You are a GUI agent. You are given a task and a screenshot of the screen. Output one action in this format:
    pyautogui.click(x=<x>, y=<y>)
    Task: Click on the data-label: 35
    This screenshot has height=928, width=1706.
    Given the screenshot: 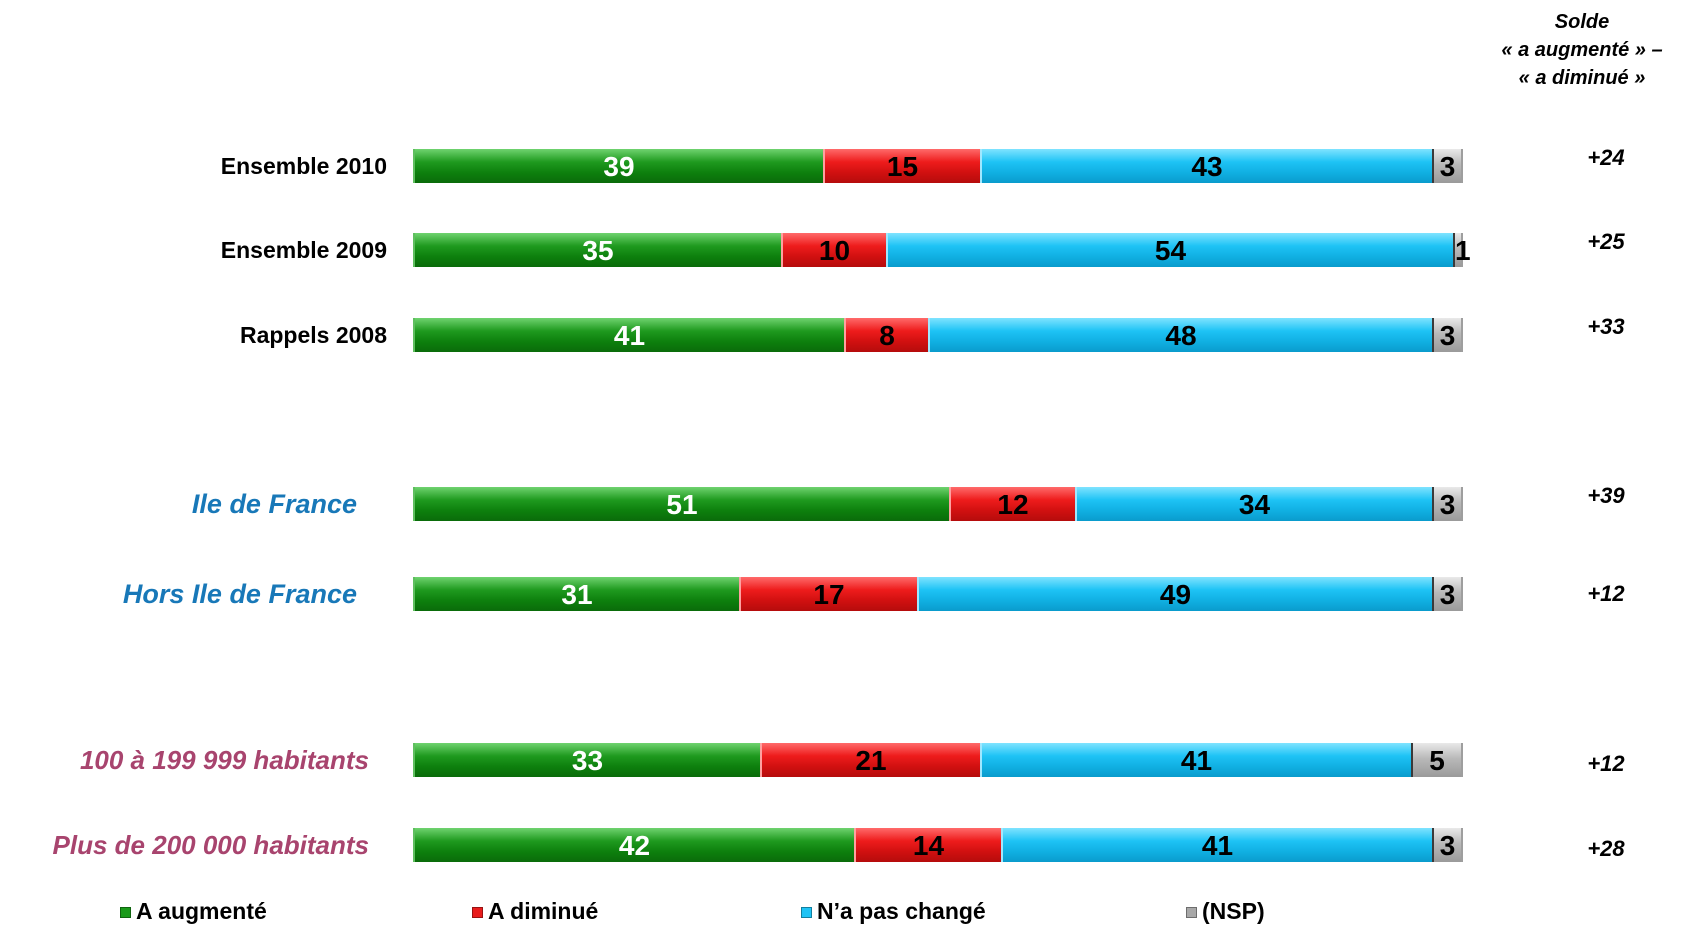 What is the action you would take?
    pyautogui.click(x=598, y=250)
    